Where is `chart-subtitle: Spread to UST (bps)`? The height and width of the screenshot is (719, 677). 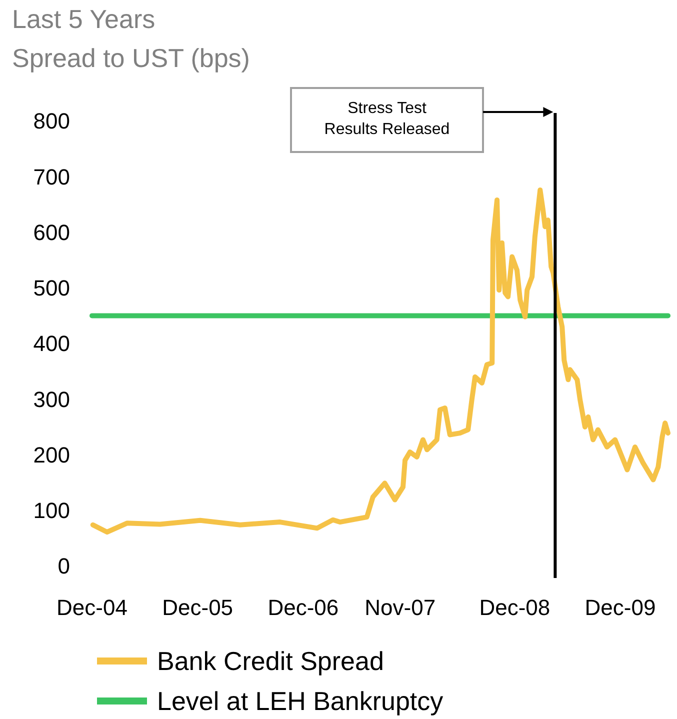 chart-subtitle: Spread to UST (bps) is located at coordinates (131, 58).